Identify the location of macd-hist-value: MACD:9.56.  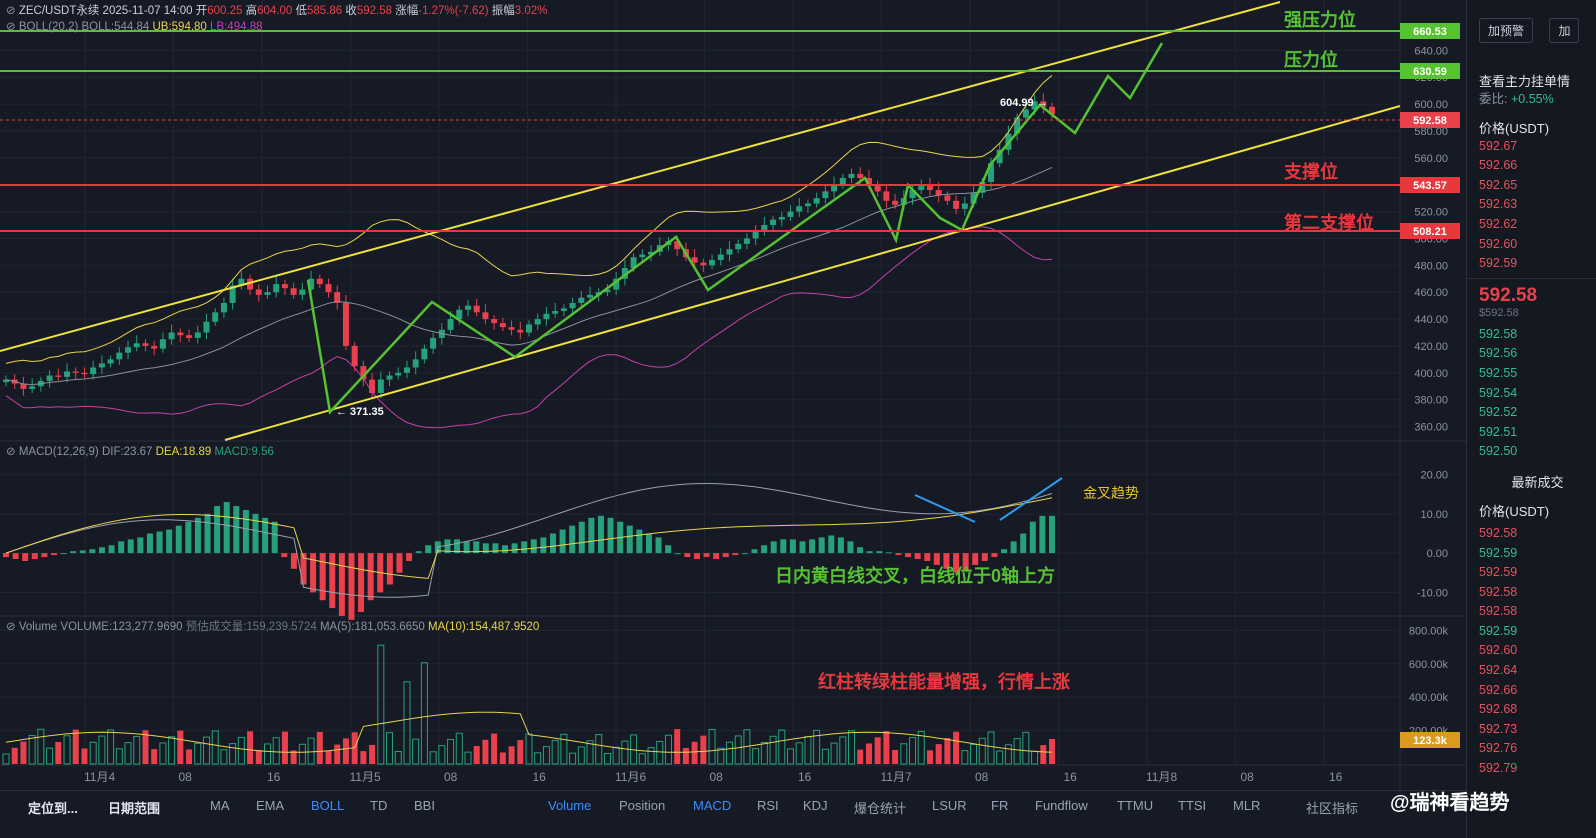
(244, 452).